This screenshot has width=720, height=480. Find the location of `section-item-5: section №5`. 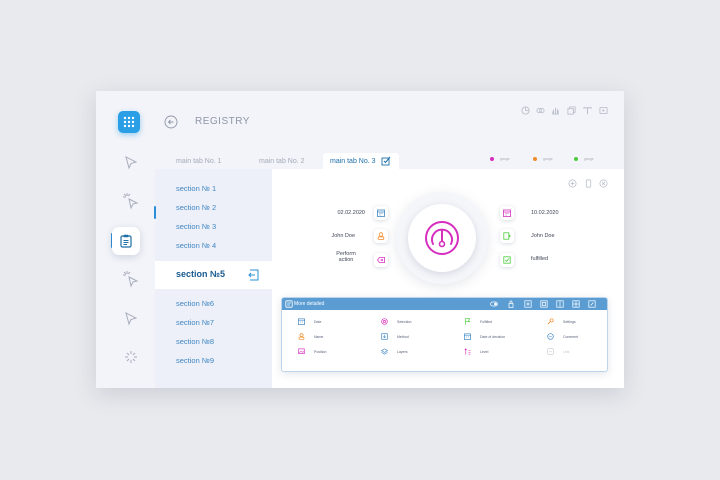

section-item-5: section №5 is located at coordinates (213, 275).